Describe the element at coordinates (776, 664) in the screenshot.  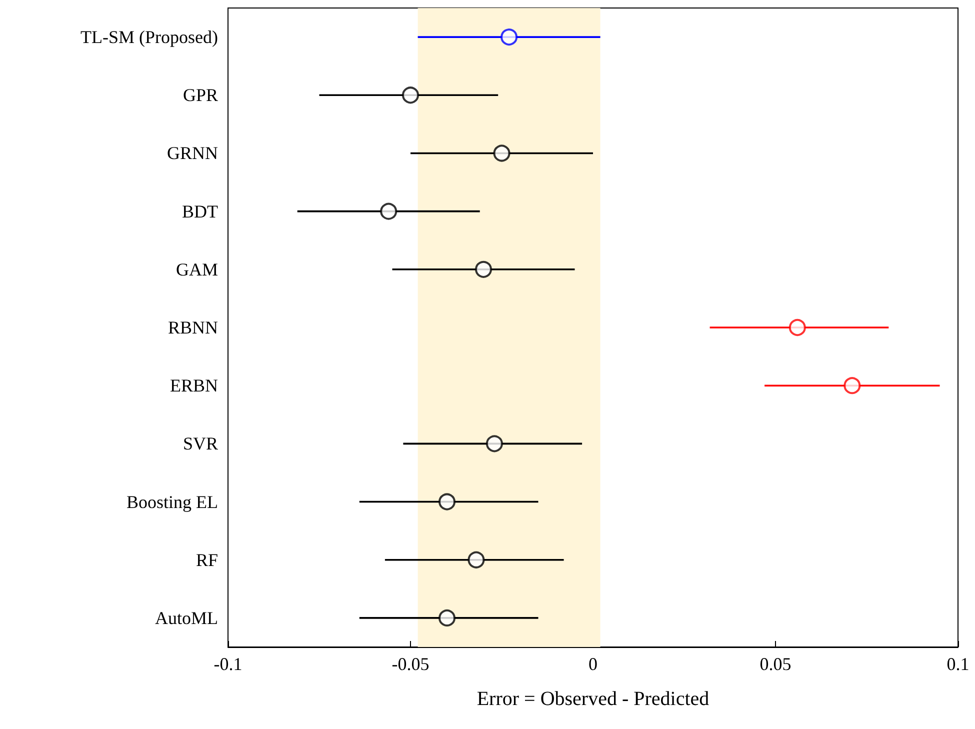
I see `x-tick-label: 0.05` at that location.